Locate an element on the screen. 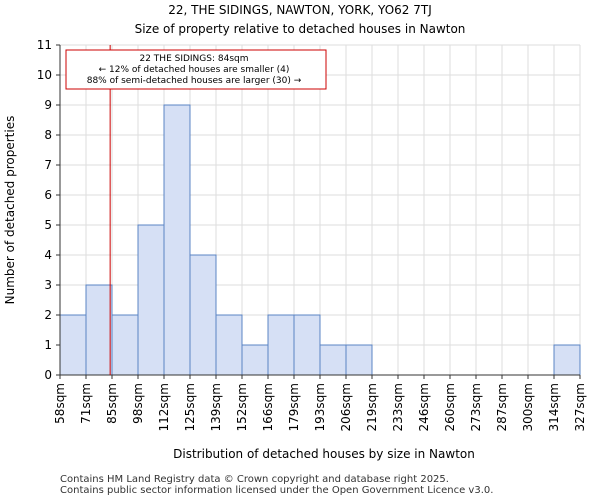  x-tick-label: 246sqm is located at coordinates (424, 407).